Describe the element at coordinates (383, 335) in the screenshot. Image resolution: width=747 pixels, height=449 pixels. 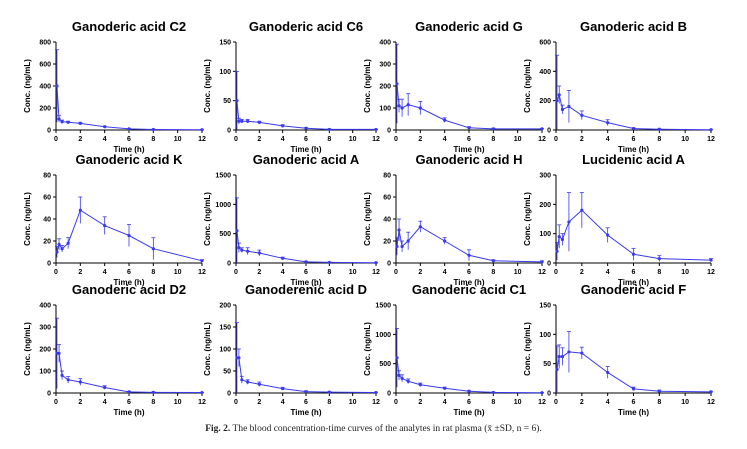
I see `y-tick-label: 1000` at that location.